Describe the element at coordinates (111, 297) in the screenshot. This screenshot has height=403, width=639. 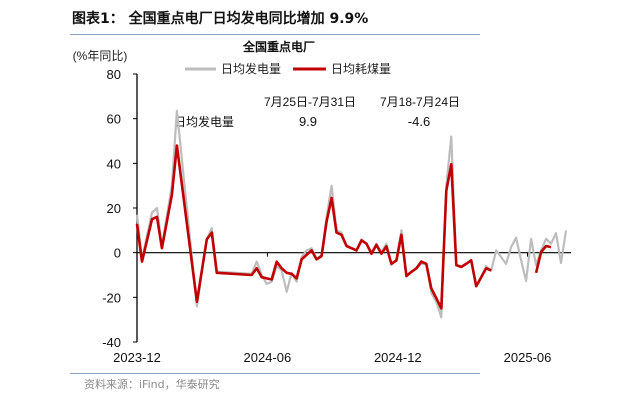
I see `y-tick-label: -20` at that location.